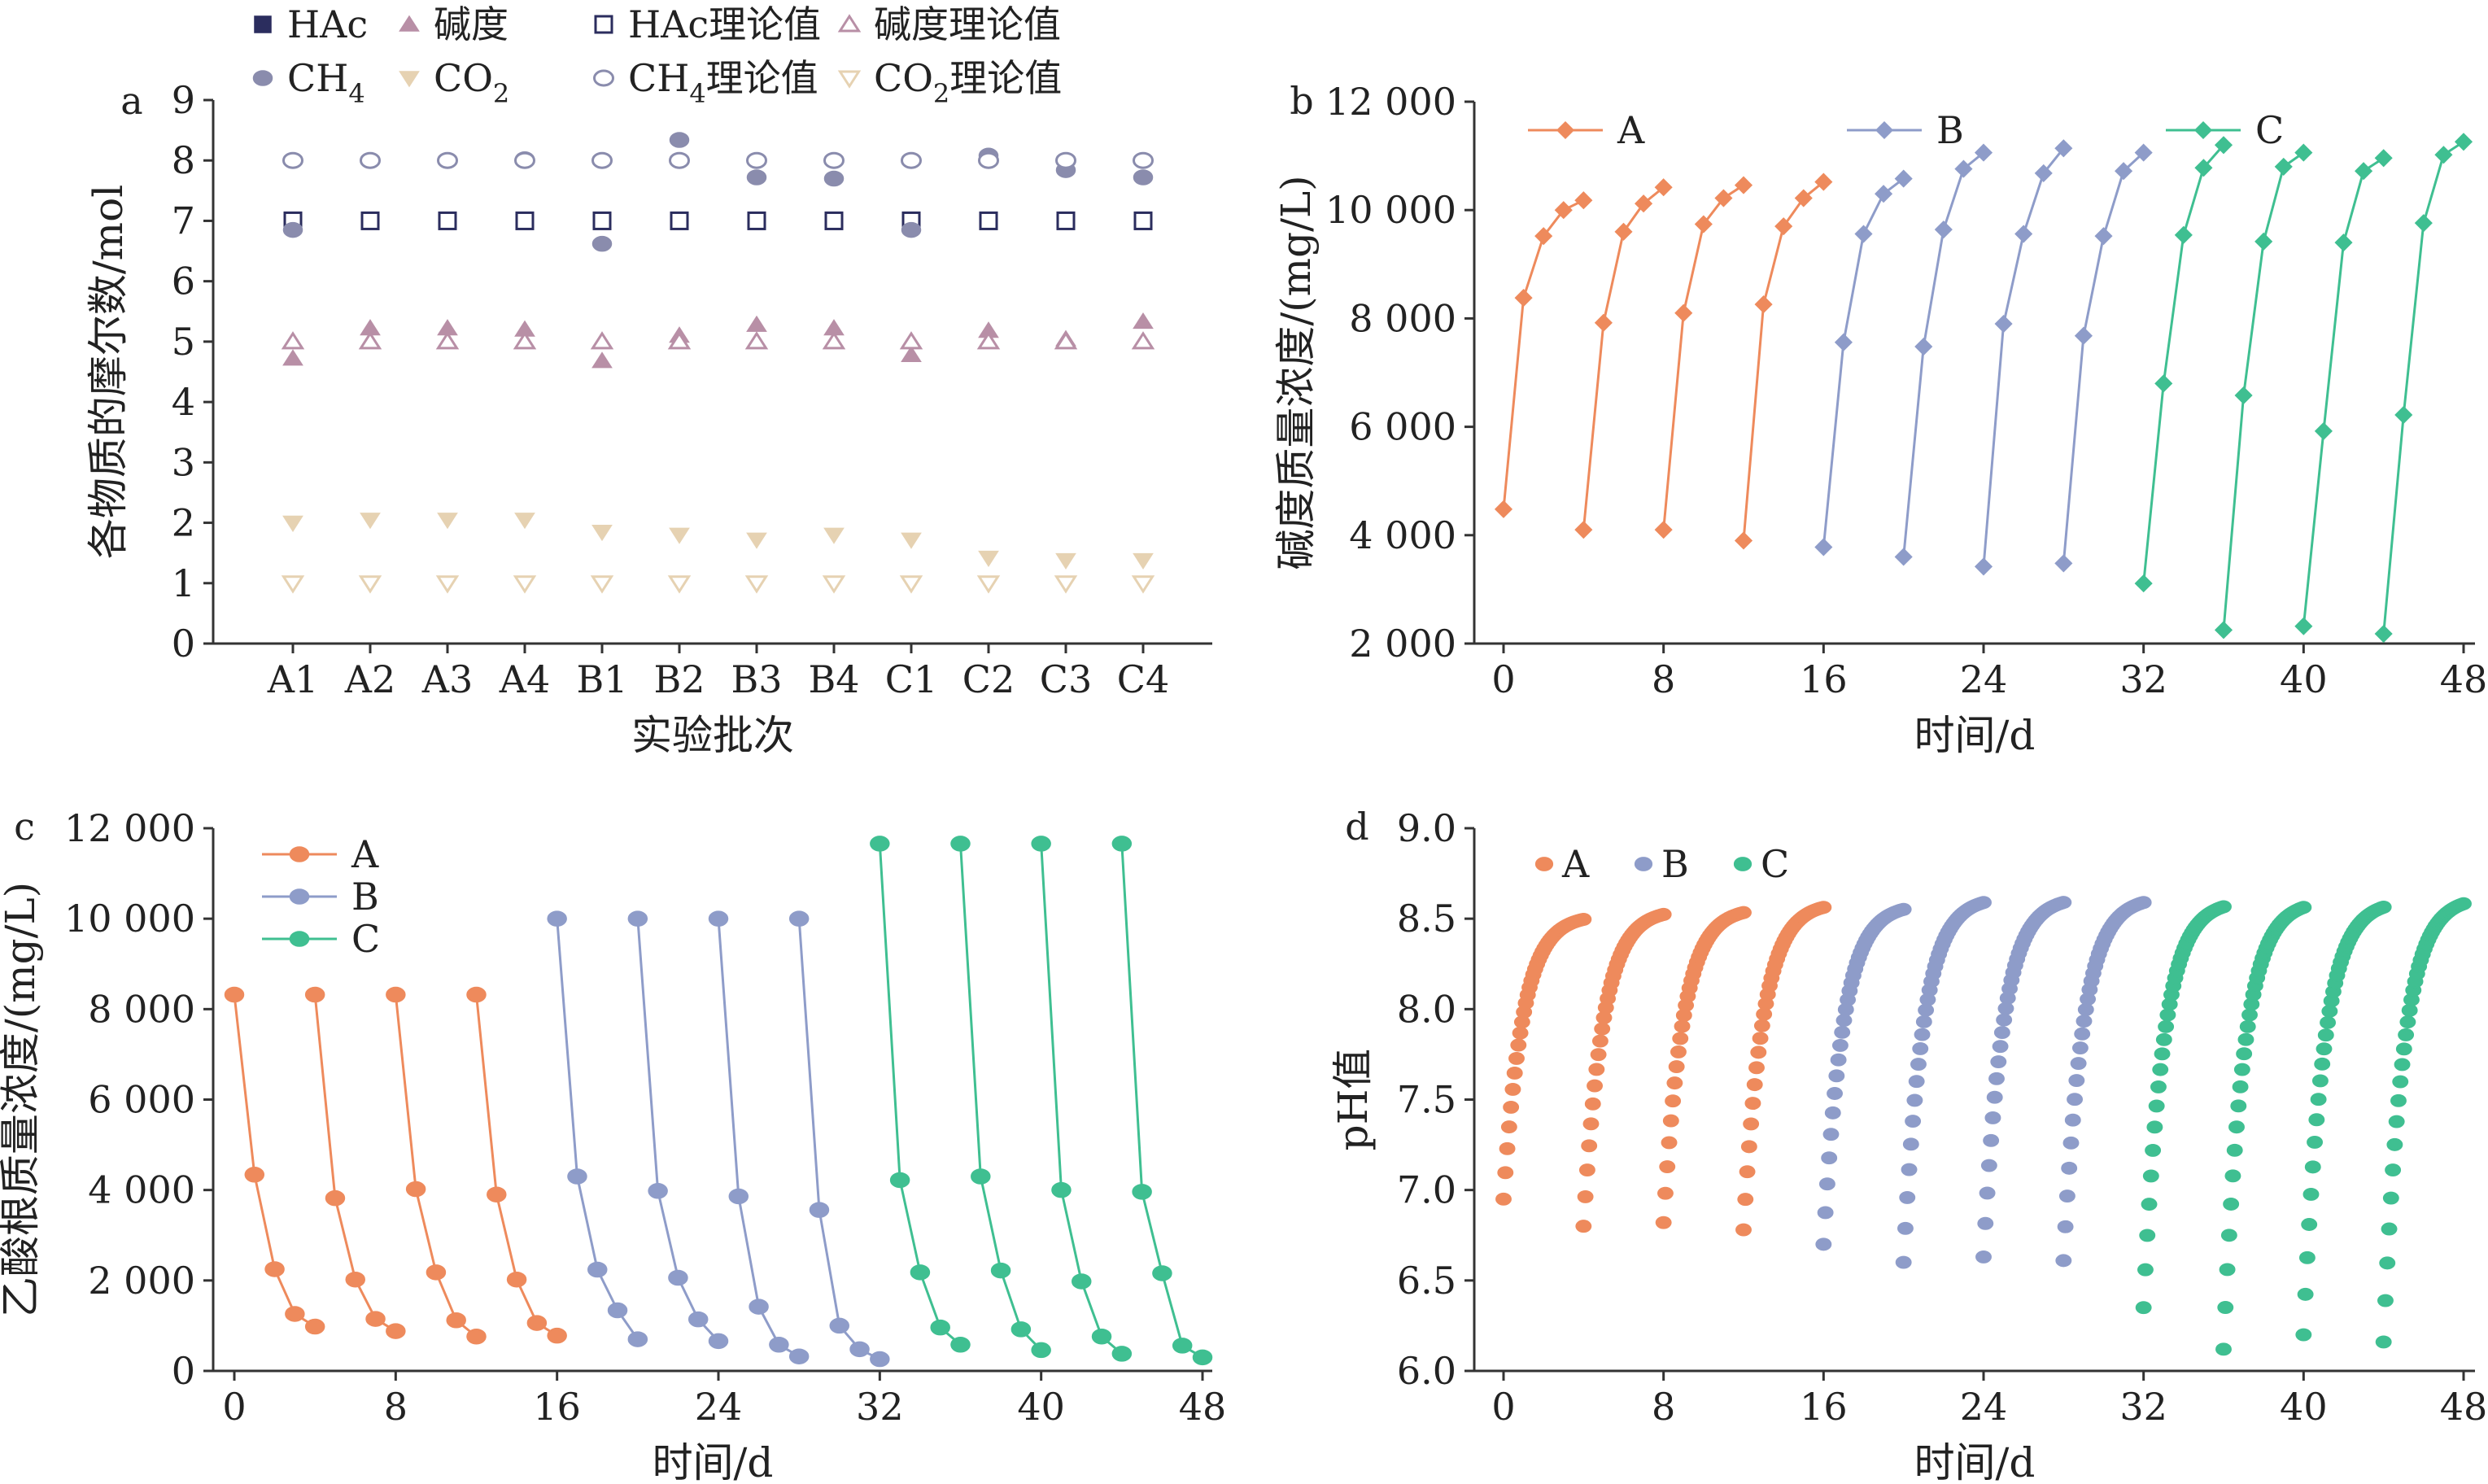 The width and height of the screenshot is (2488, 1484). Describe the element at coordinates (1143, 679) in the screenshot. I see `x-tick-label: C4` at that location.